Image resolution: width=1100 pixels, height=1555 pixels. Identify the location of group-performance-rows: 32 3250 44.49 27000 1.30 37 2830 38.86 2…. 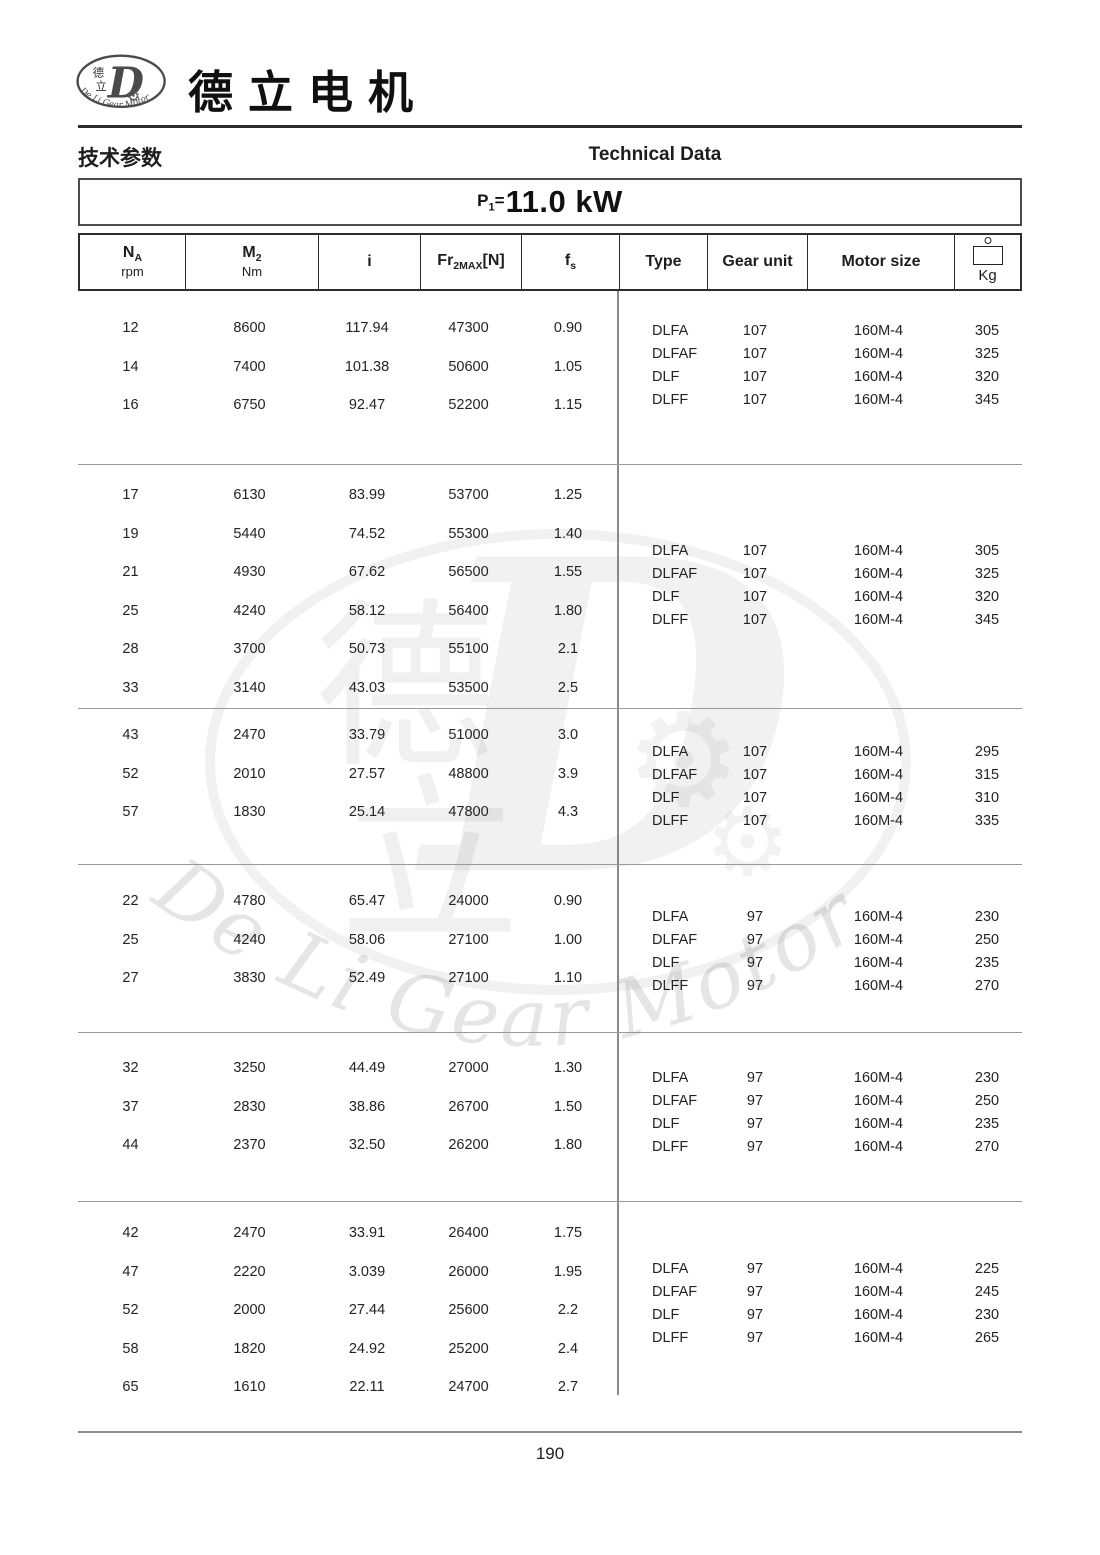
(550, 1099).